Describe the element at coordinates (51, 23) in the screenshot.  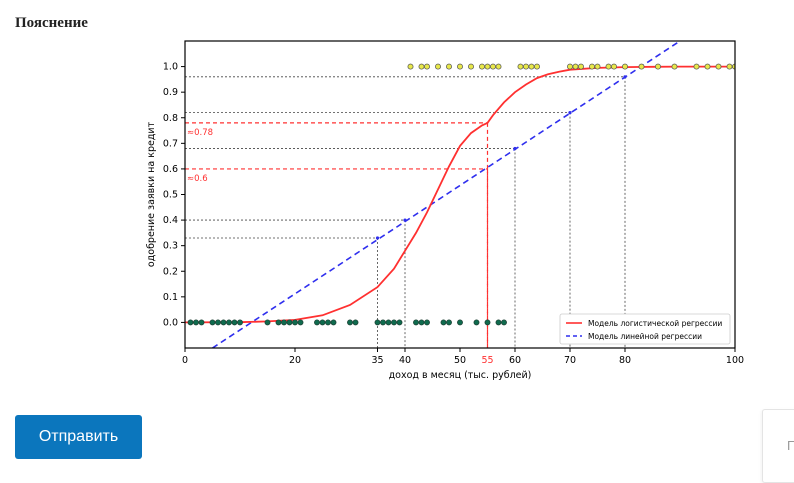
I see `section-heading: Пояснение` at that location.